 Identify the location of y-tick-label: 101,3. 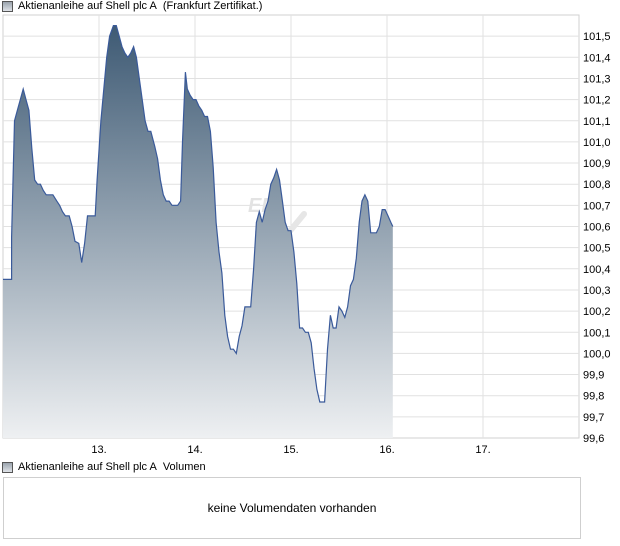
(597, 79).